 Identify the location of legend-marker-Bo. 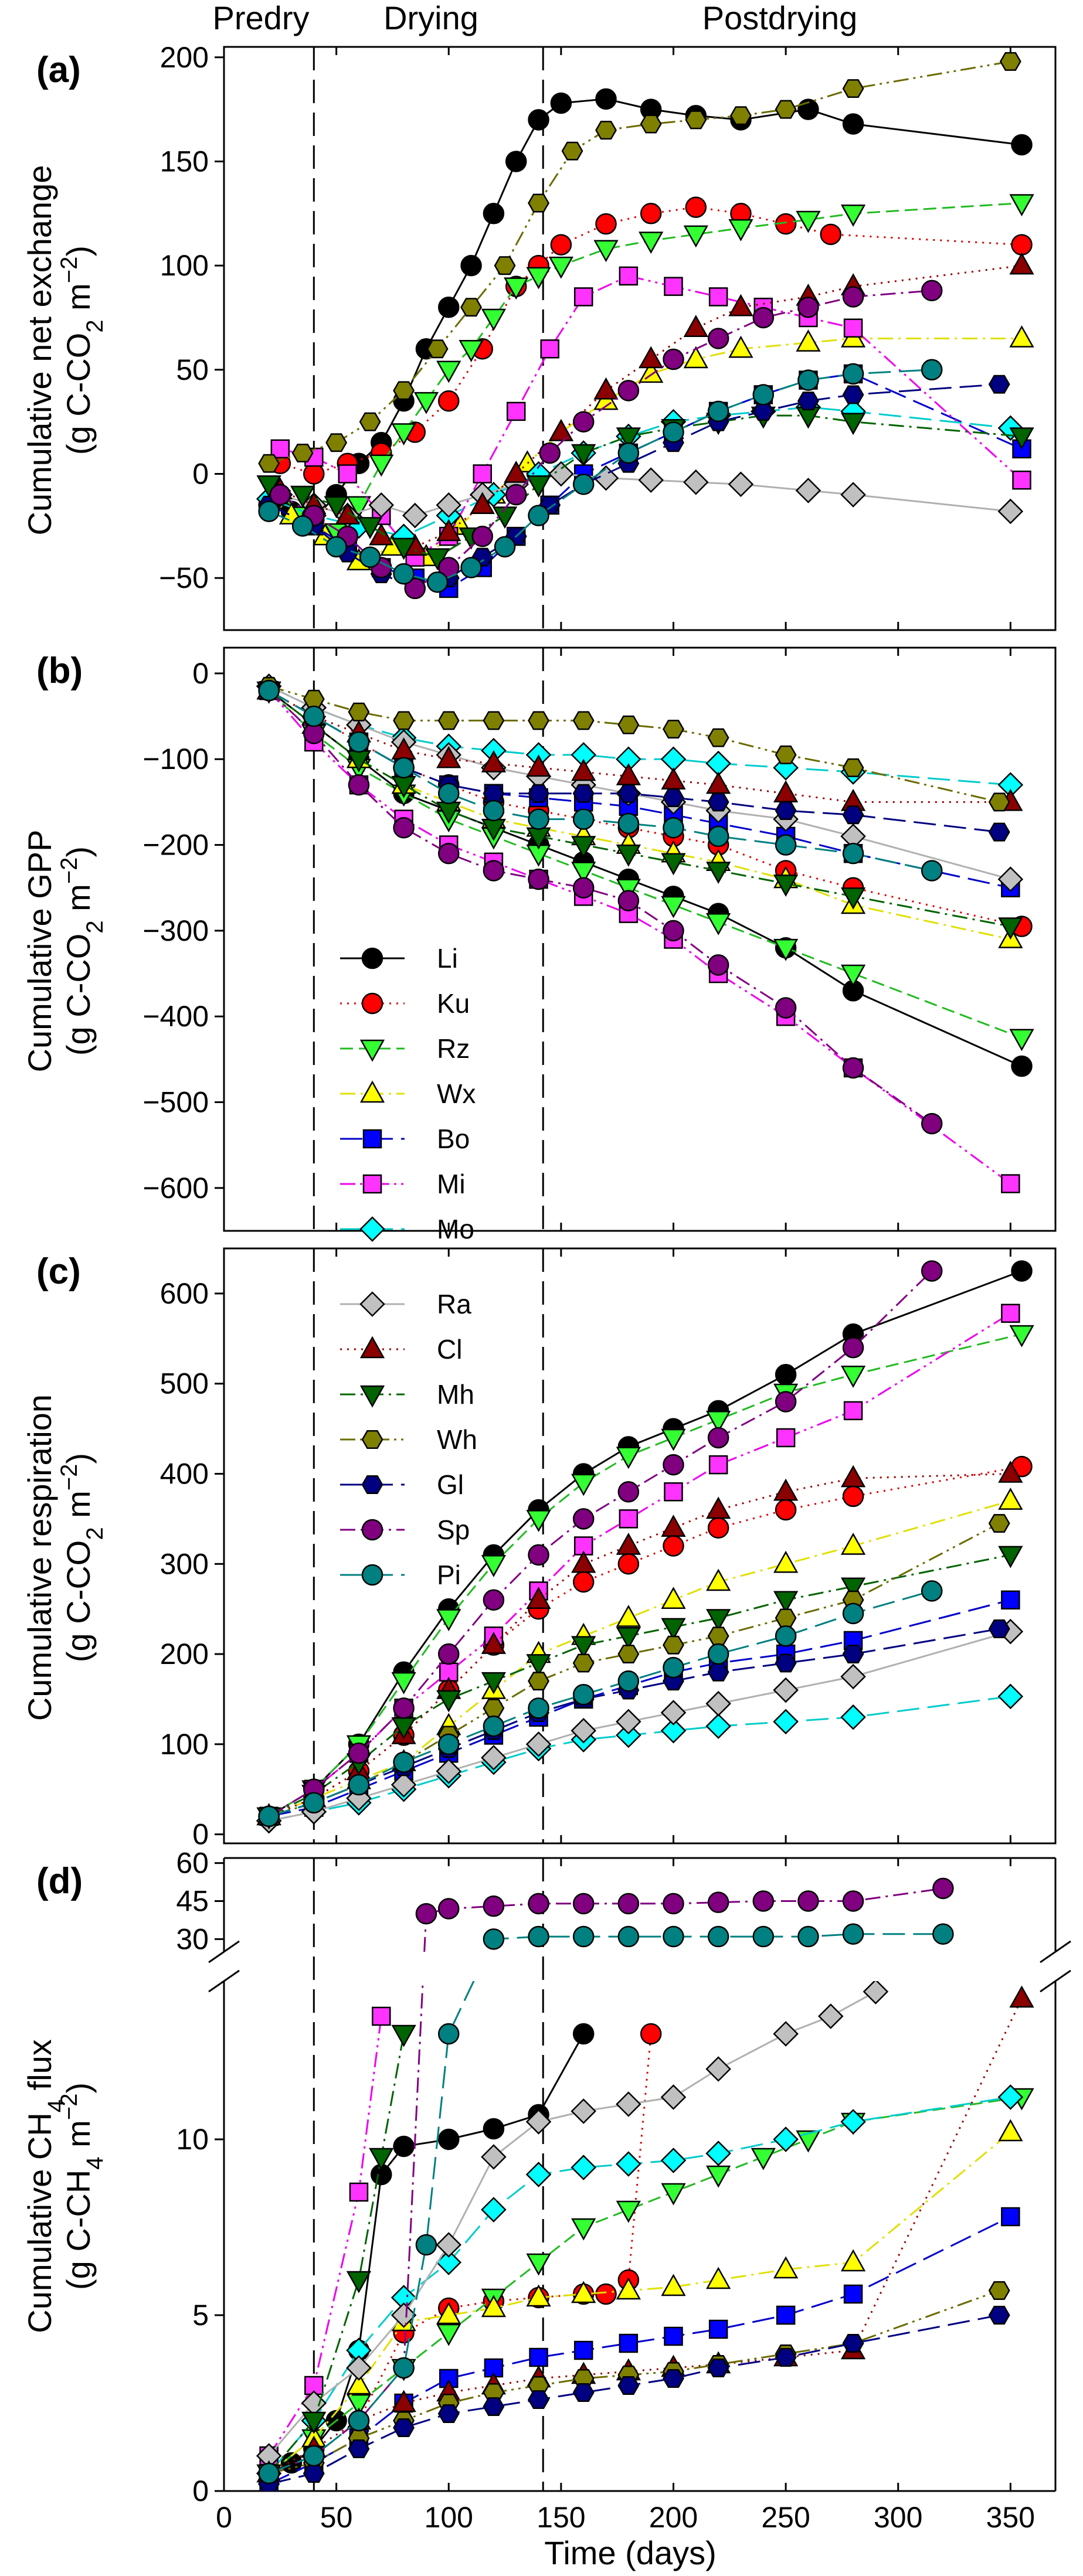
(372, 1139).